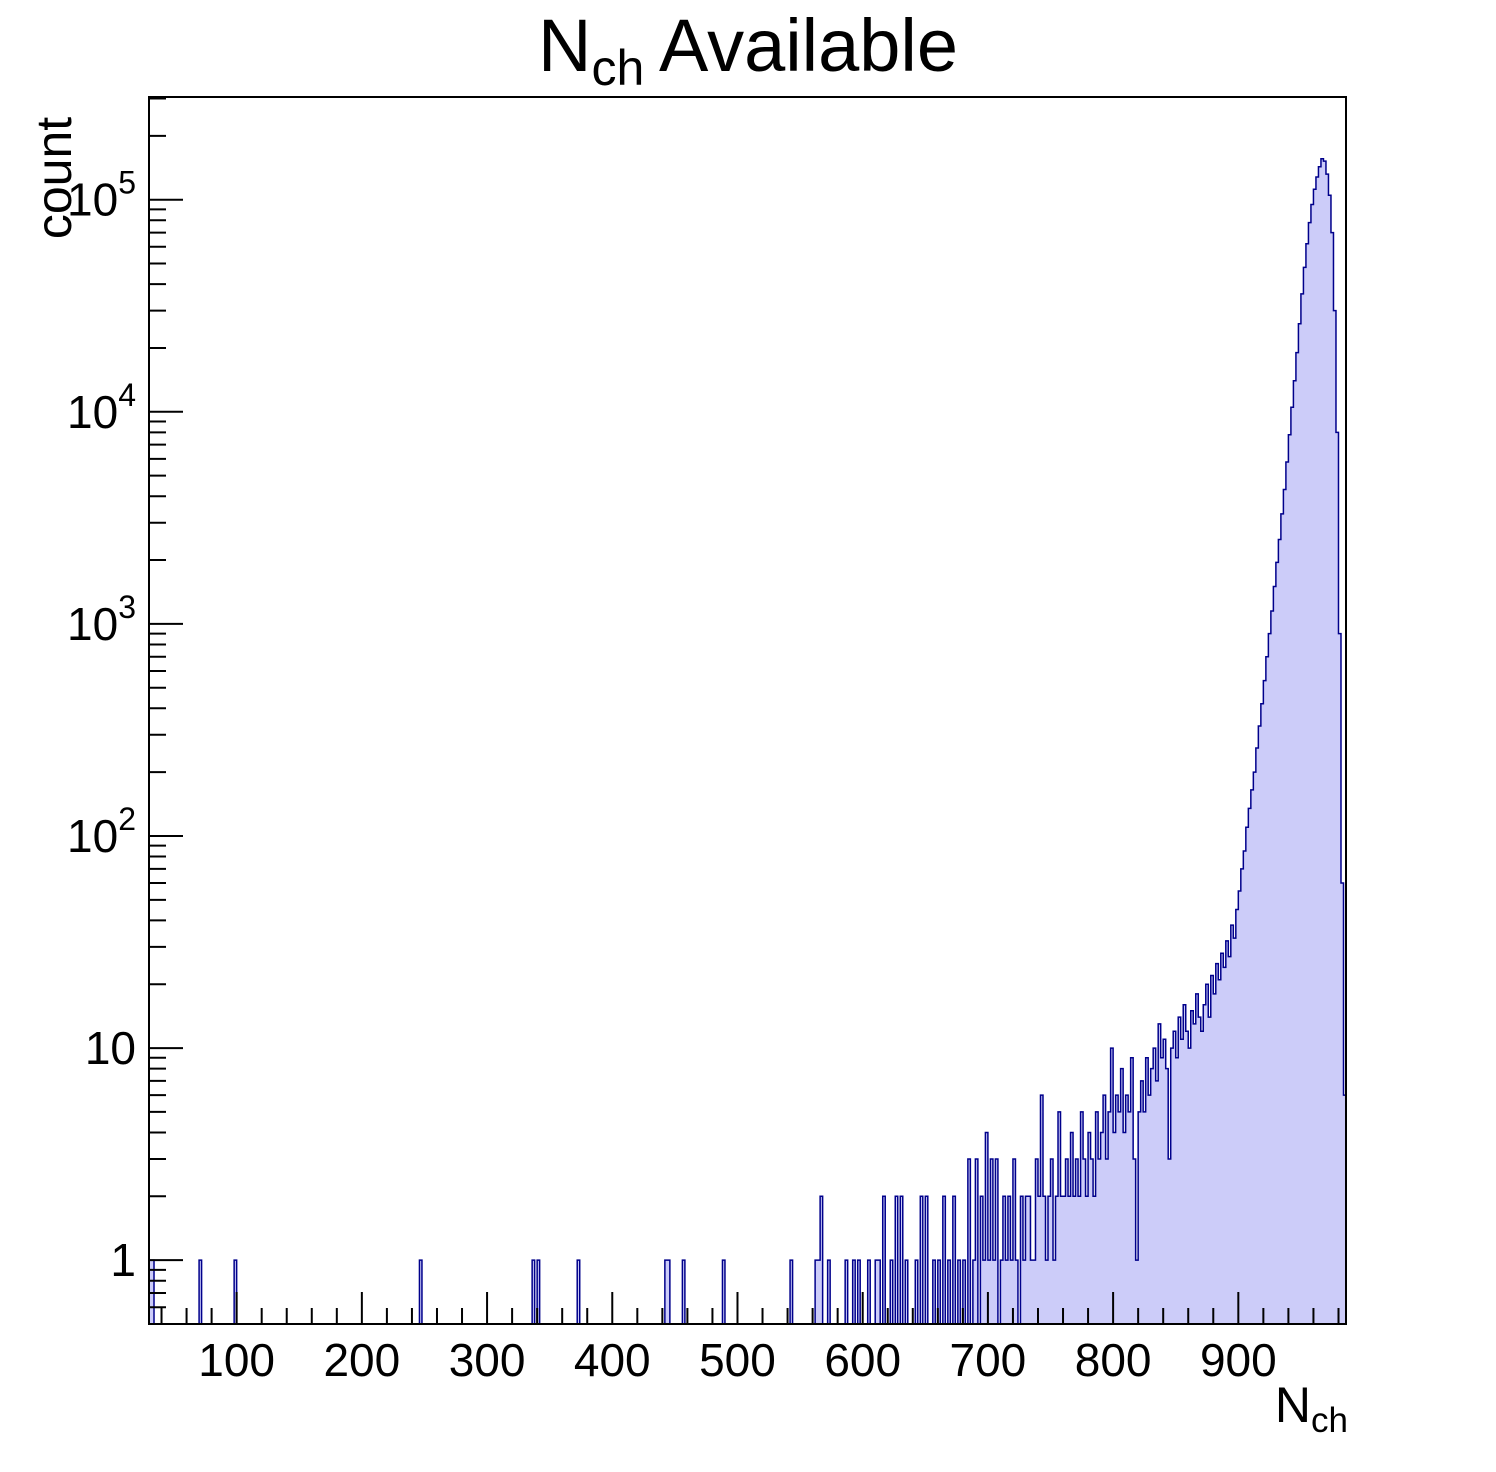 The width and height of the screenshot is (1496, 1472). What do you see at coordinates (1238, 1360) in the screenshot?
I see `x-tick-label: 900` at bounding box center [1238, 1360].